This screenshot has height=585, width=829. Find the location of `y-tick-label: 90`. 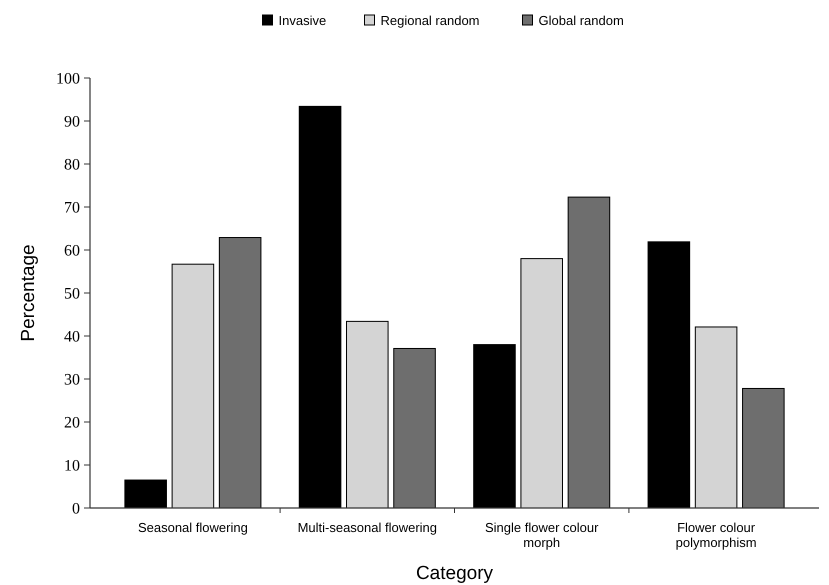

y-tick-label: 90 is located at coordinates (72, 122).